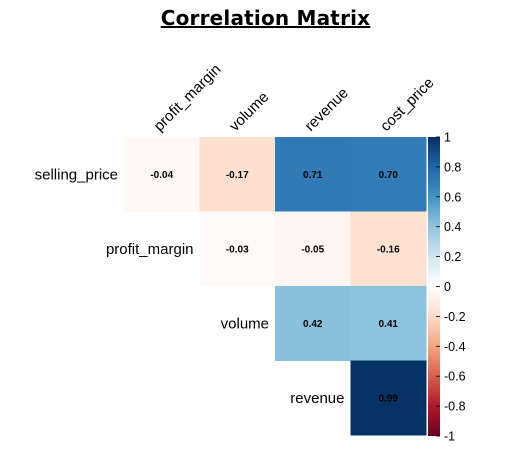 Image resolution: width=531 pixels, height=465 pixels. What do you see at coordinates (455, 377) in the screenshot?
I see `colorbar-tick-label: -0.6` at bounding box center [455, 377].